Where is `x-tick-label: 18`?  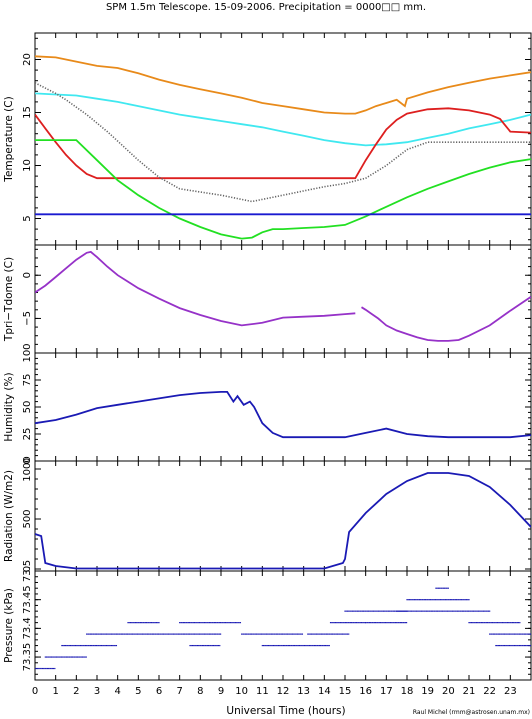
x-tick-label: 18 is located at coordinates (407, 691).